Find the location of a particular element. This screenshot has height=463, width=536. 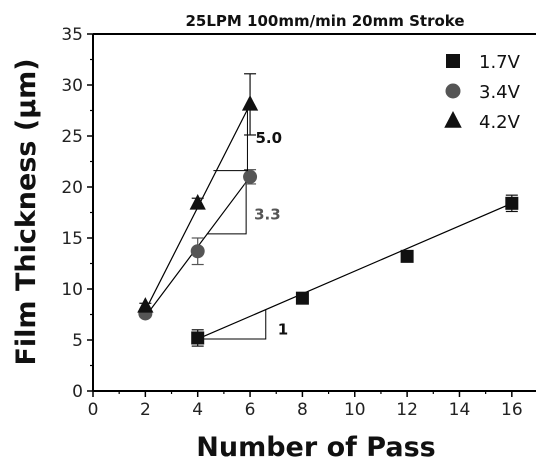

y-tick-label: 5 is located at coordinates (77, 341).